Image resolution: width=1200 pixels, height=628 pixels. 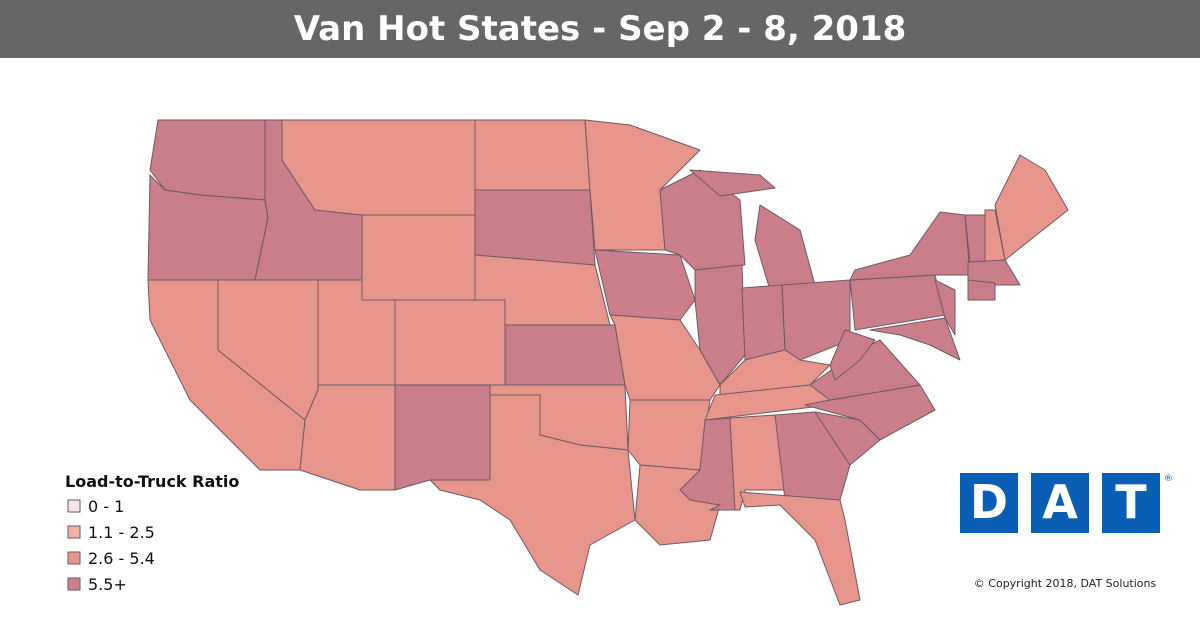 I want to click on title-bar: Van Hot States - Sep 2 - 8, 2018, so click(x=600, y=29).